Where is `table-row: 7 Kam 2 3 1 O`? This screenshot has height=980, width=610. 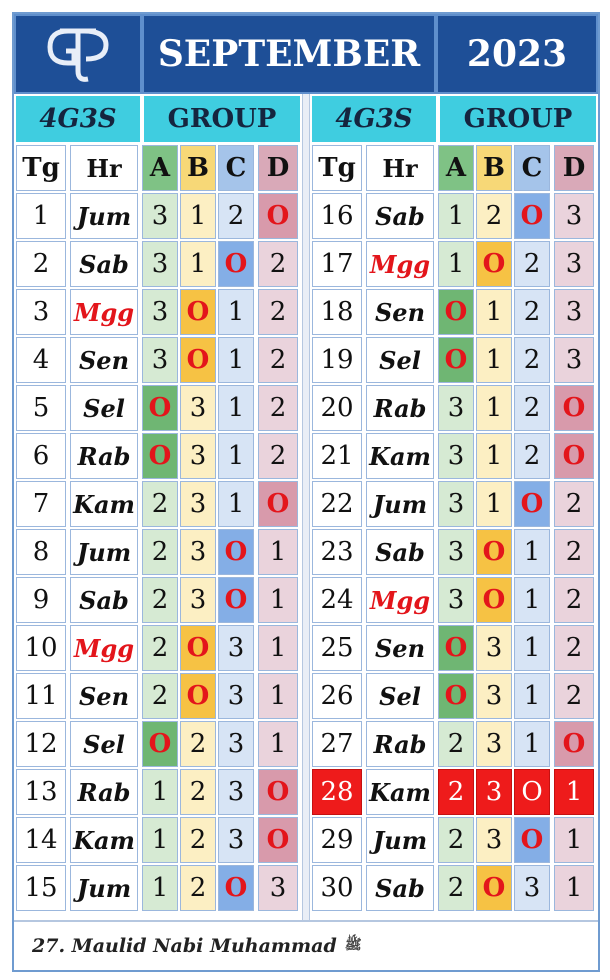
table-row: 7 Kam 2 3 1 O is located at coordinates (158, 504).